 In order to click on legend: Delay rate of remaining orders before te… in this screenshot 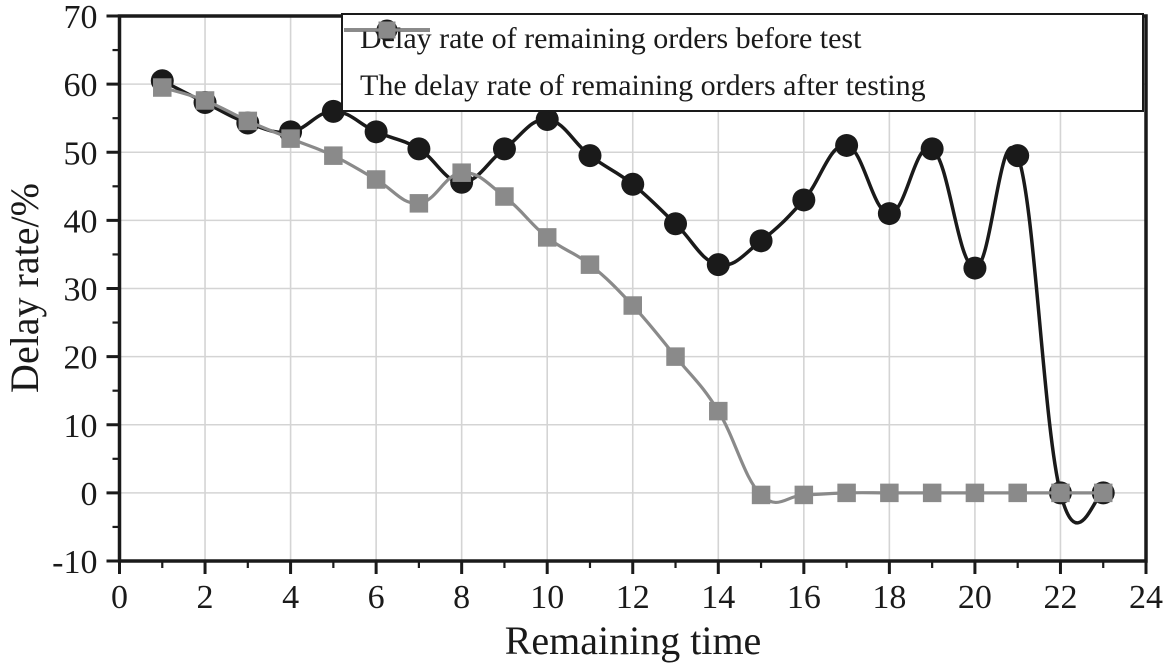, I will do `click(742, 62)`.